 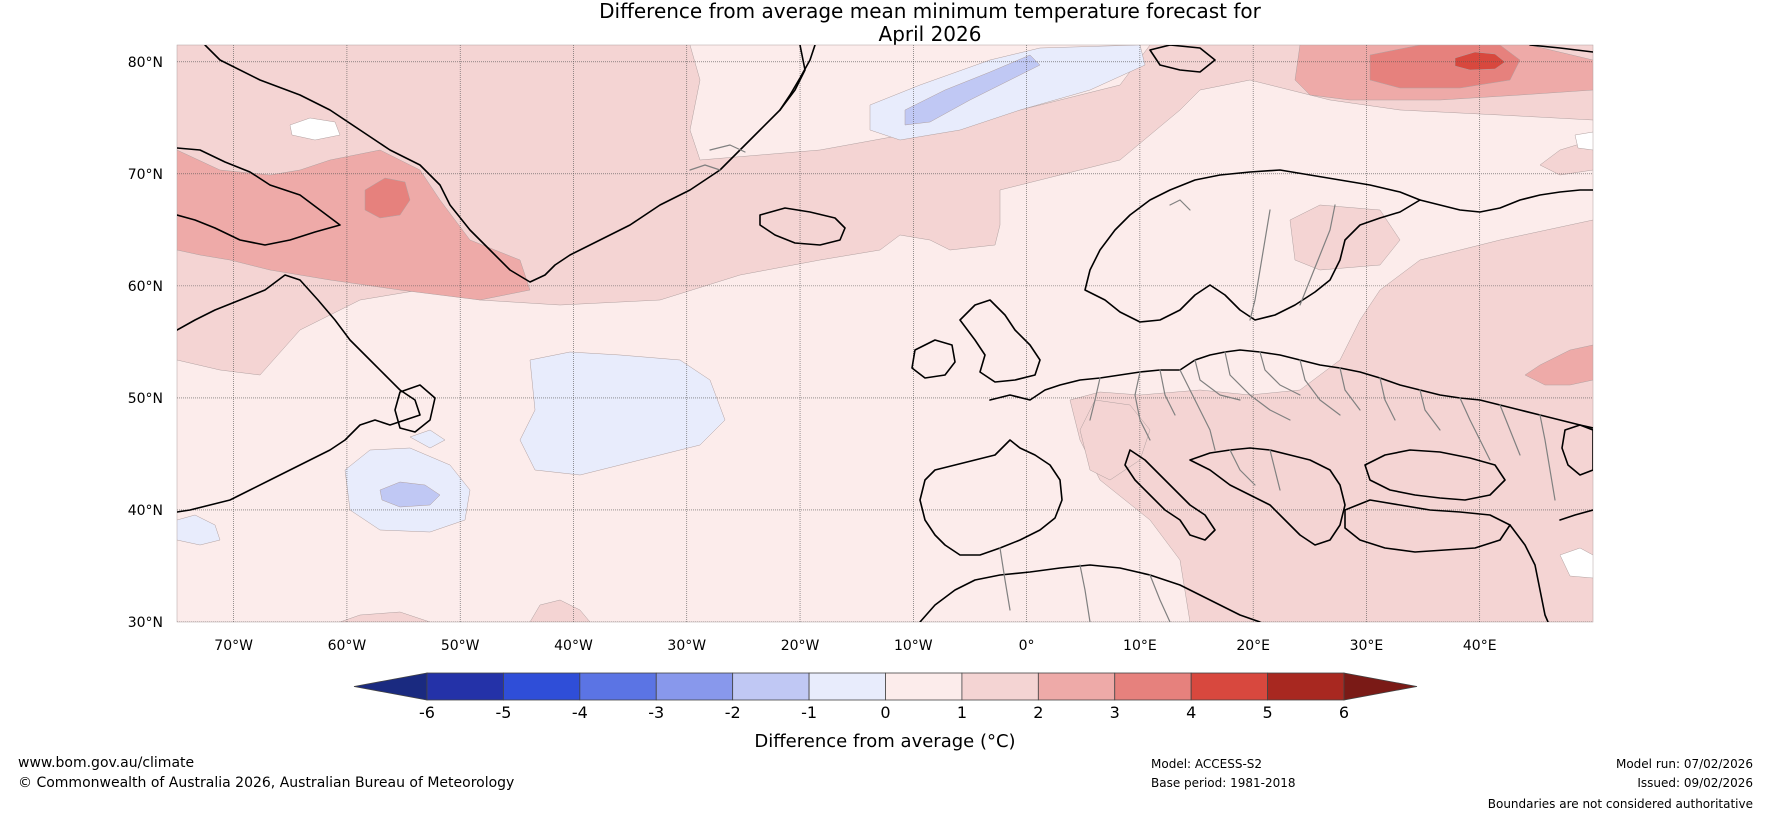 What do you see at coordinates (299, 393) in the screenshot?
I see `coastline-labrador` at bounding box center [299, 393].